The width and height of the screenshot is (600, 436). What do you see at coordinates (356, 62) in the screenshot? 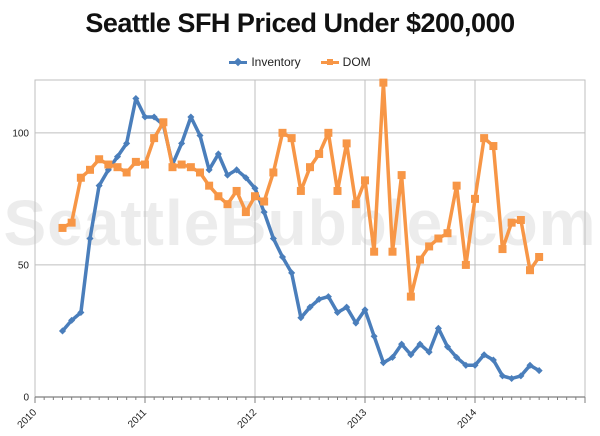
I see `legend-label-dom: DOM` at bounding box center [356, 62].